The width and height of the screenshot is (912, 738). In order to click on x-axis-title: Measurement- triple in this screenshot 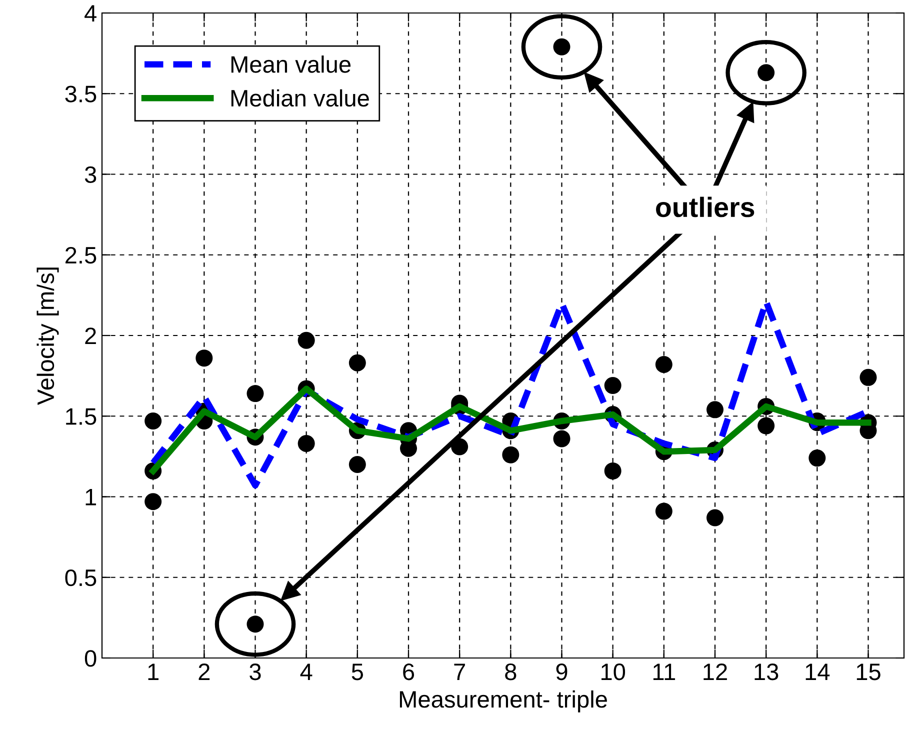, I will do `click(503, 701)`.